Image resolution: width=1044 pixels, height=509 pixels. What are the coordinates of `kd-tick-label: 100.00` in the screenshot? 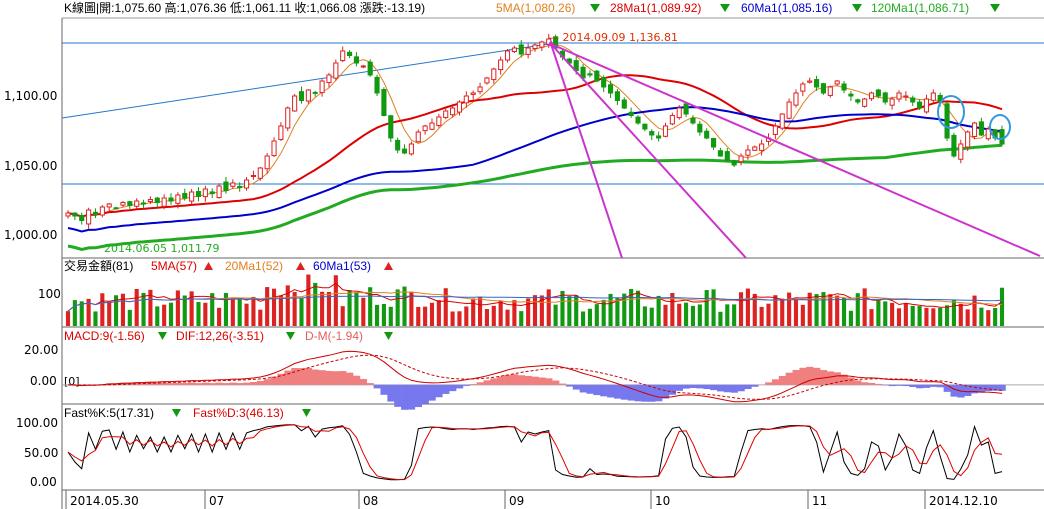 It's located at (37, 423).